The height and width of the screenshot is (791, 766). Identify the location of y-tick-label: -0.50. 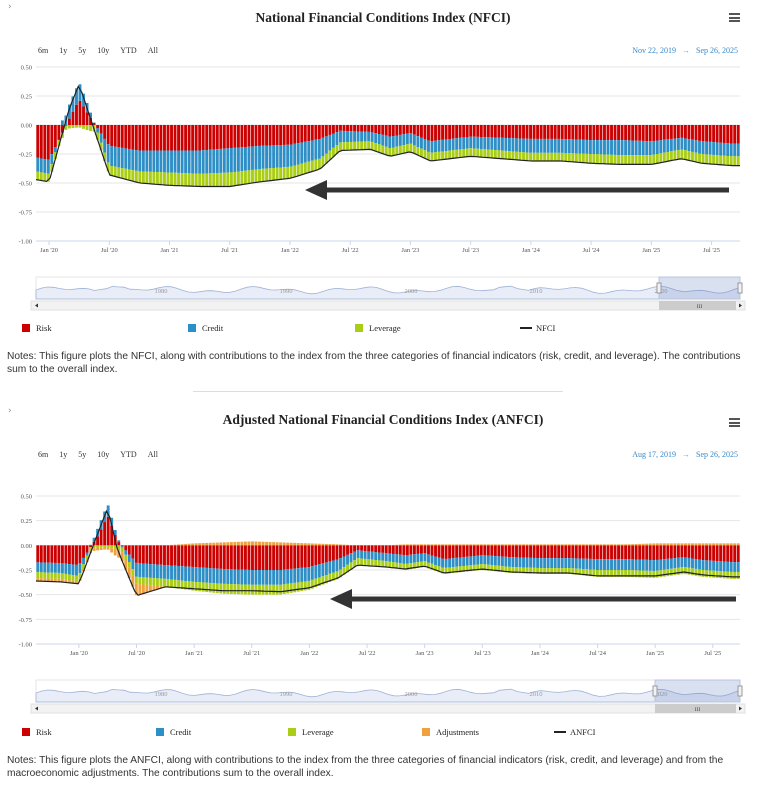
(25, 184).